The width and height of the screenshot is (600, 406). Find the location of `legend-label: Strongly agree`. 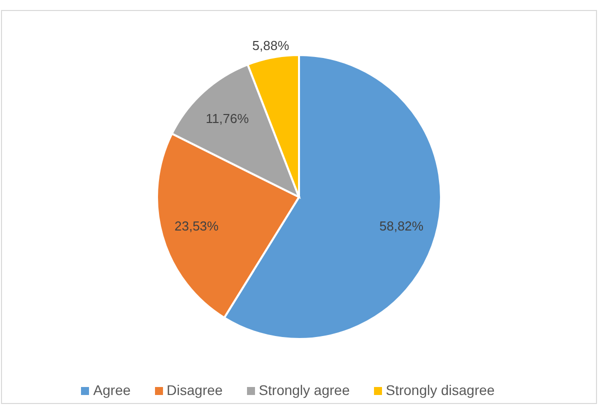

legend-label: Strongly agree is located at coordinates (304, 390).